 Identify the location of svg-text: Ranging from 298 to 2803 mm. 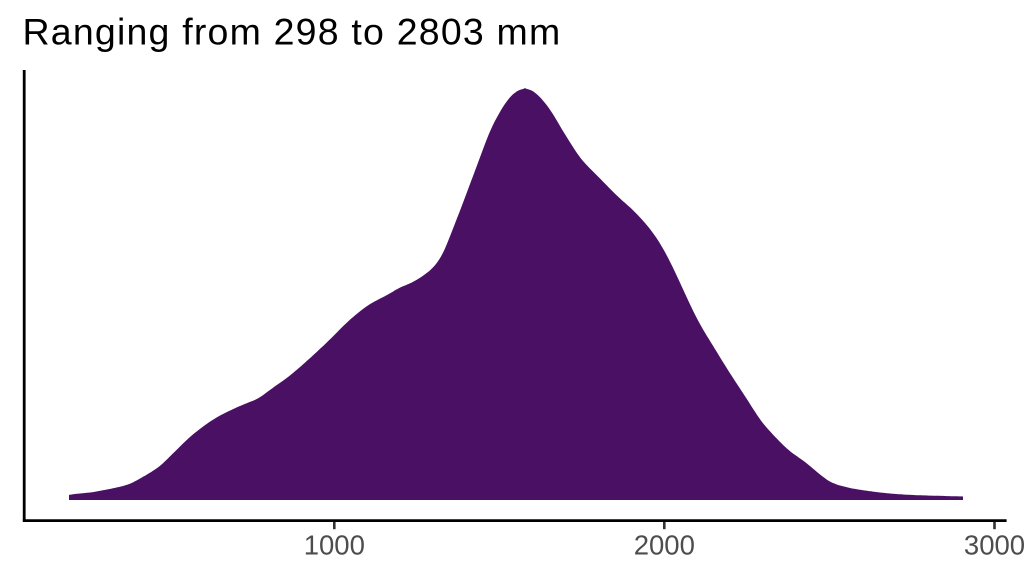
(292, 31).